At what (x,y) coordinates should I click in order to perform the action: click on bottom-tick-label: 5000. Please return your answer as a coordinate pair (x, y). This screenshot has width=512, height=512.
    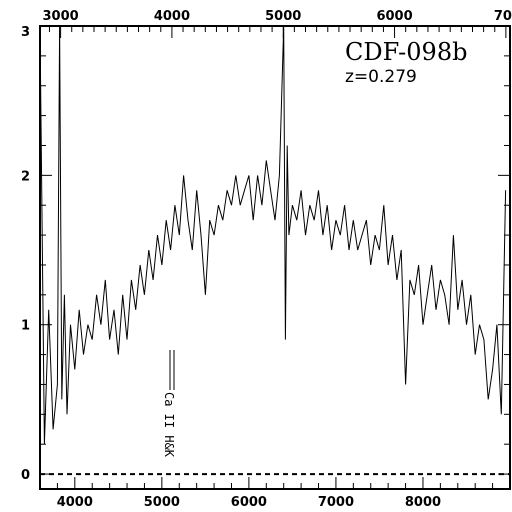
    Looking at the image, I should click on (162, 502).